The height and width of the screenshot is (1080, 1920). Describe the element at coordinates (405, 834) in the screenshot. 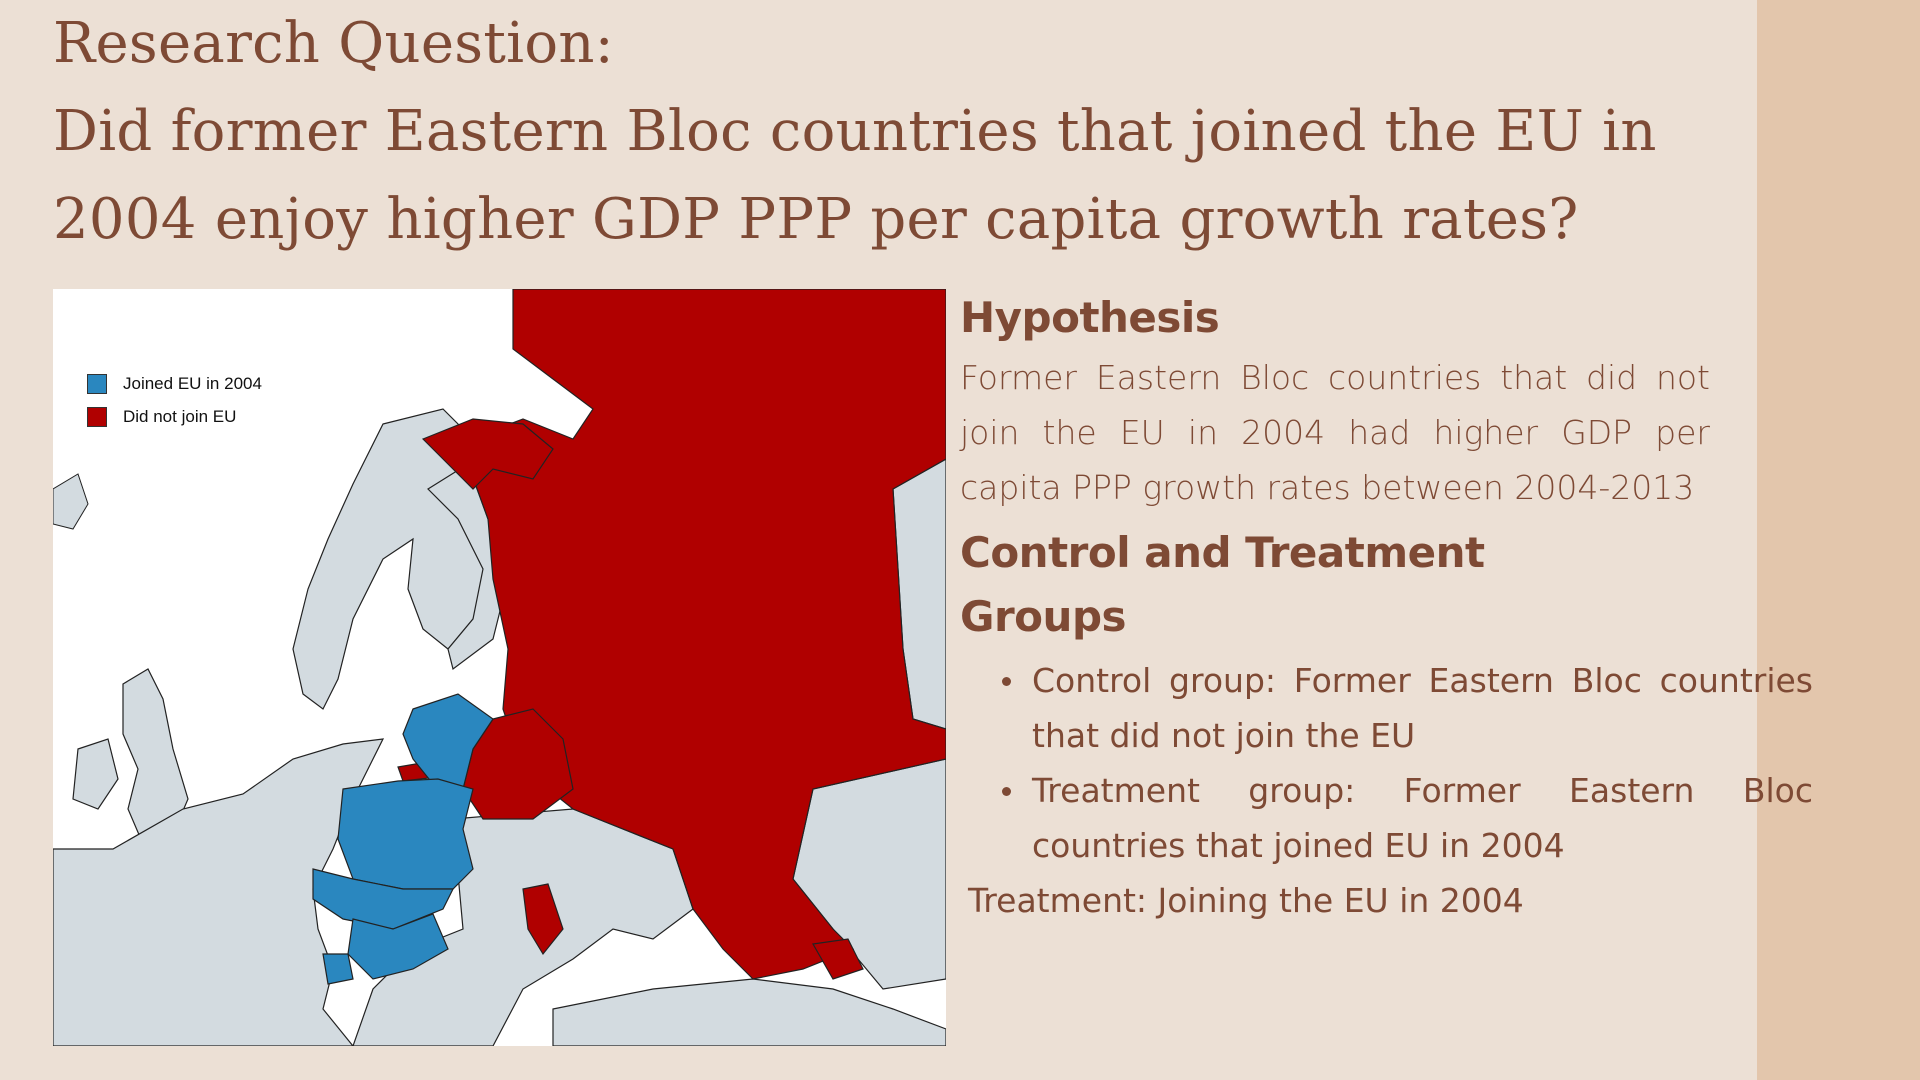

I see `poland-region` at that location.